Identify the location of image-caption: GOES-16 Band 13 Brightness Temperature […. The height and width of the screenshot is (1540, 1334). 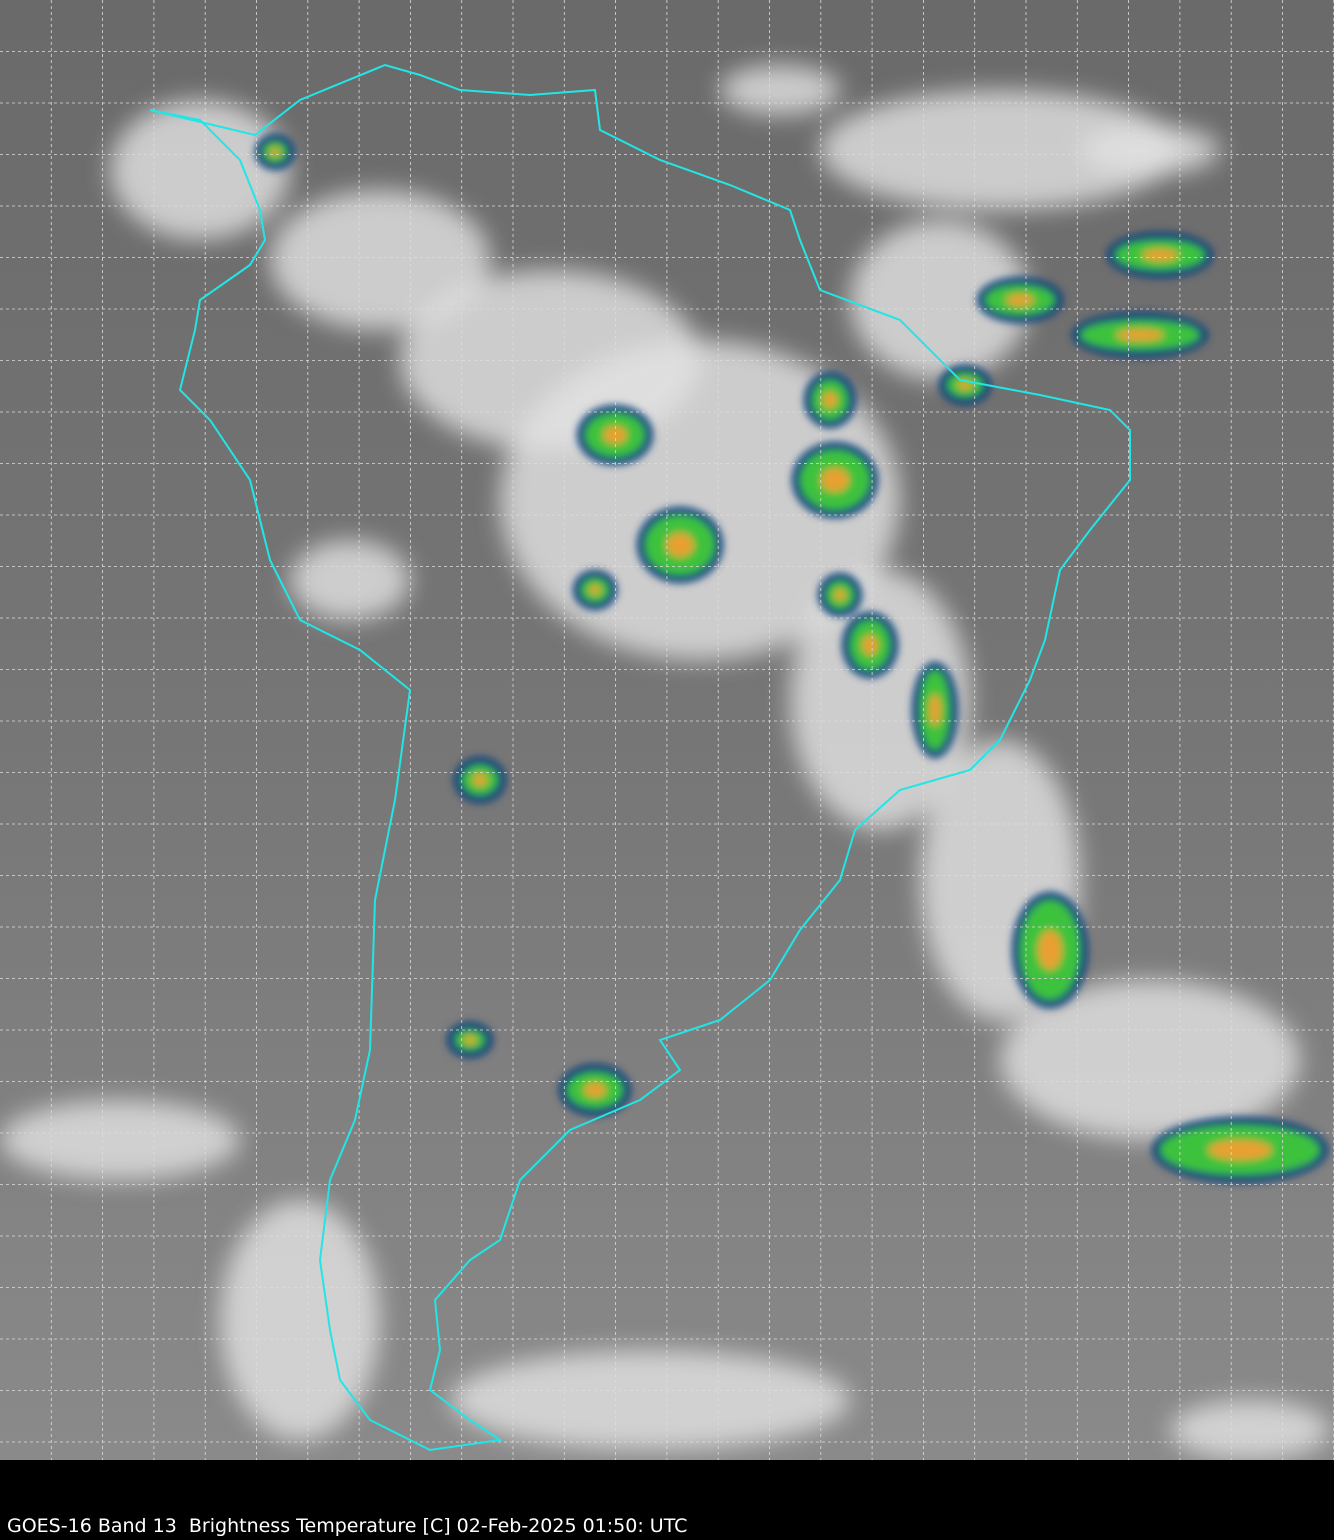
(347, 1526).